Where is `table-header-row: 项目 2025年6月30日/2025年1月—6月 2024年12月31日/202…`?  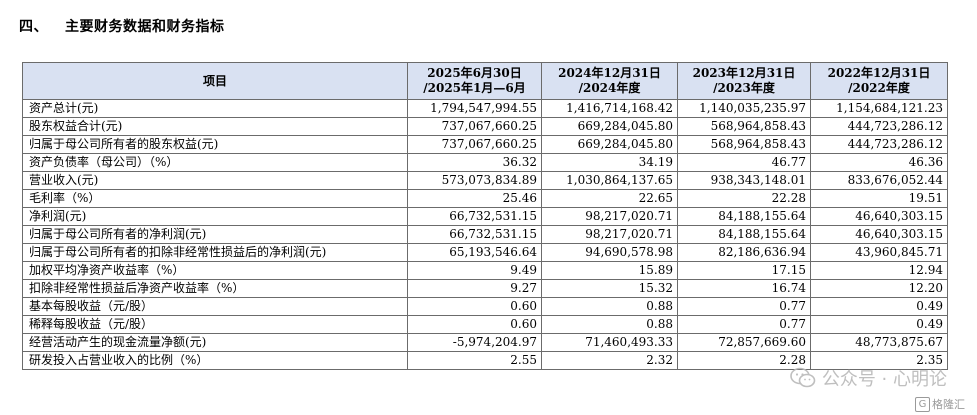
table-header-row: 项目 2025年6月30日/2025年1月—6月 2024年12月31日/202… is located at coordinates (485, 81).